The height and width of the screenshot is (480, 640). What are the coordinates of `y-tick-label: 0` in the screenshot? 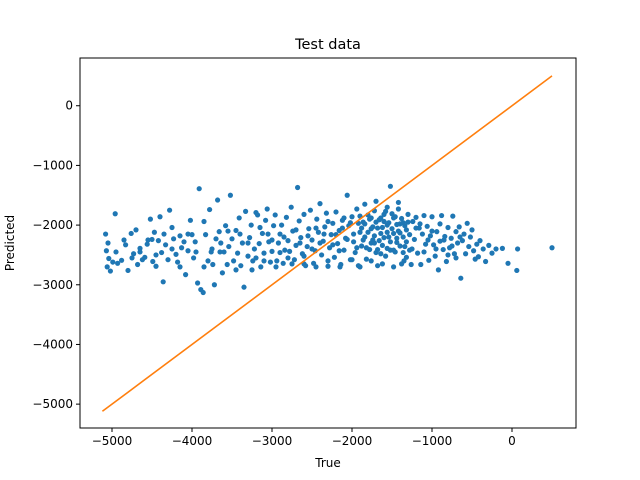 It's located at (69, 106).